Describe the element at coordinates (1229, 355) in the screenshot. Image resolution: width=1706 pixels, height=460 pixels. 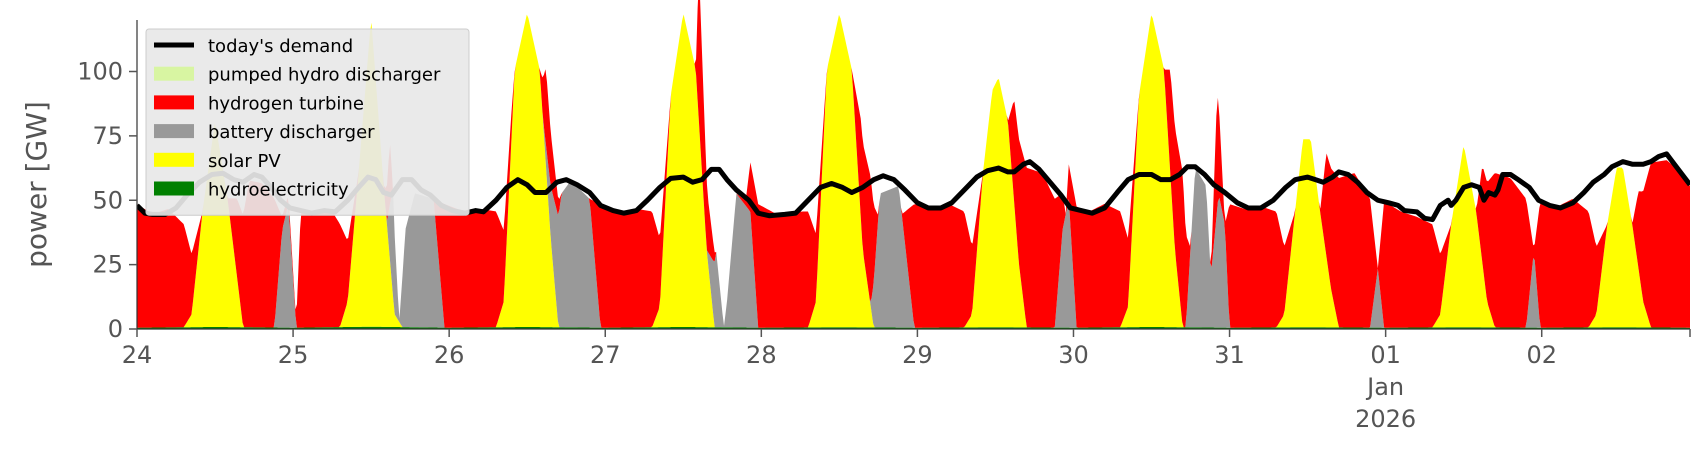
I see `x-tick-label: 31` at that location.